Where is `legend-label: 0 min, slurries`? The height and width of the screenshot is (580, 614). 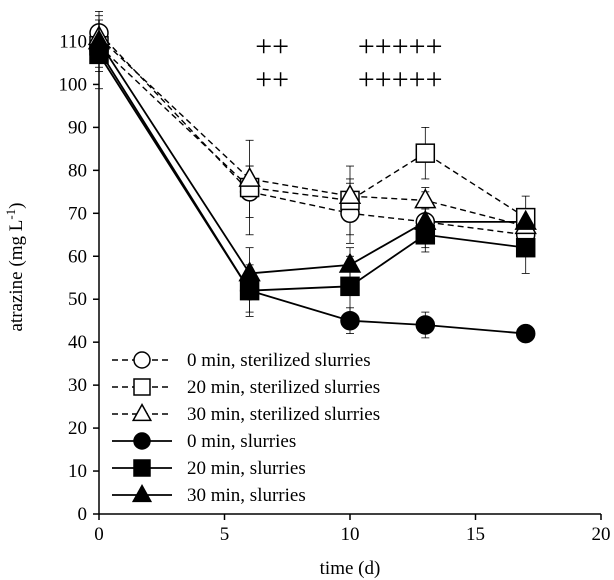 legend-label: 0 min, slurries is located at coordinates (241, 441).